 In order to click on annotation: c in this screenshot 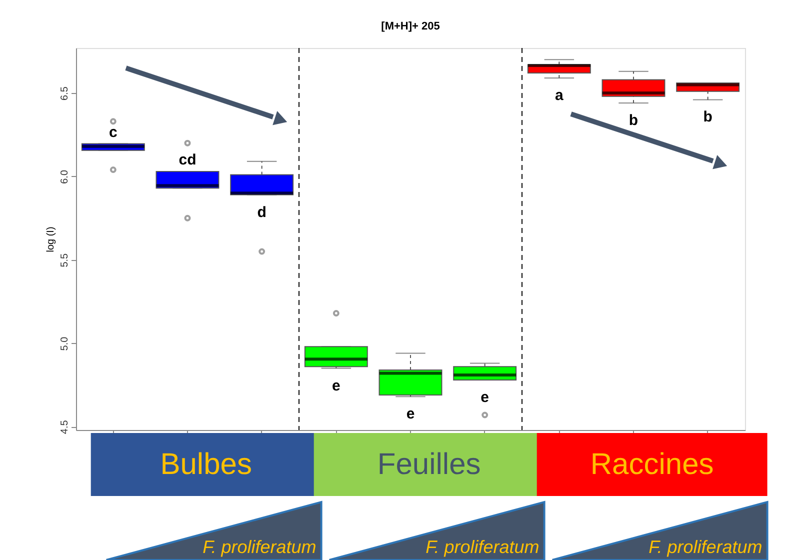, I will do `click(113, 132)`.